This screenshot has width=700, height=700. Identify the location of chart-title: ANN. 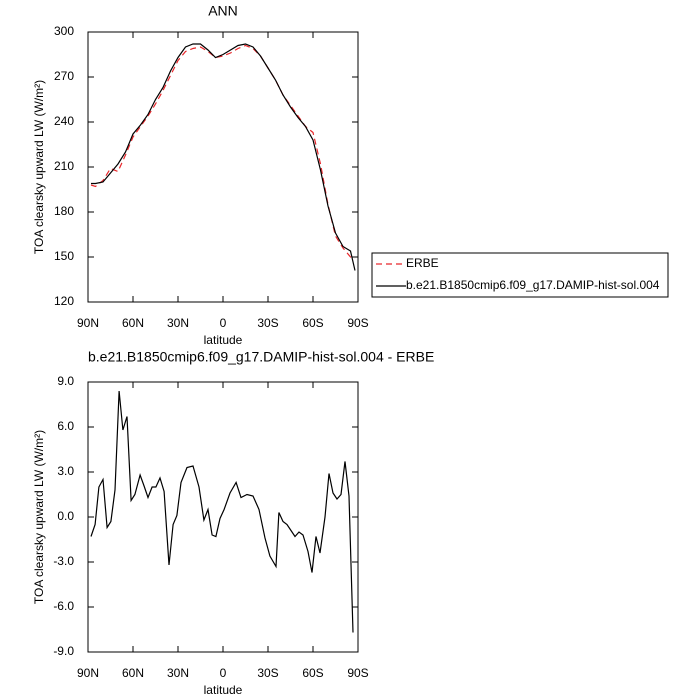
(223, 11).